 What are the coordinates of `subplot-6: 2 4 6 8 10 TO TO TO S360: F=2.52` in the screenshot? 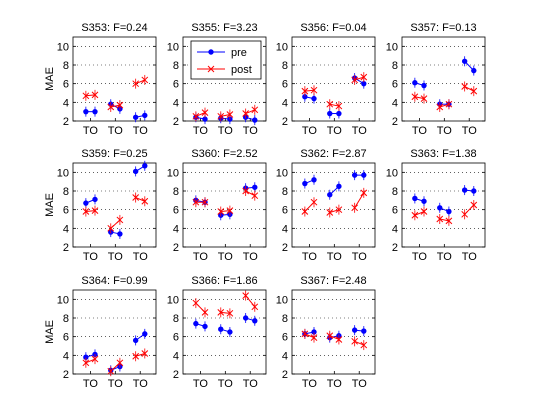 It's located at (217, 205).